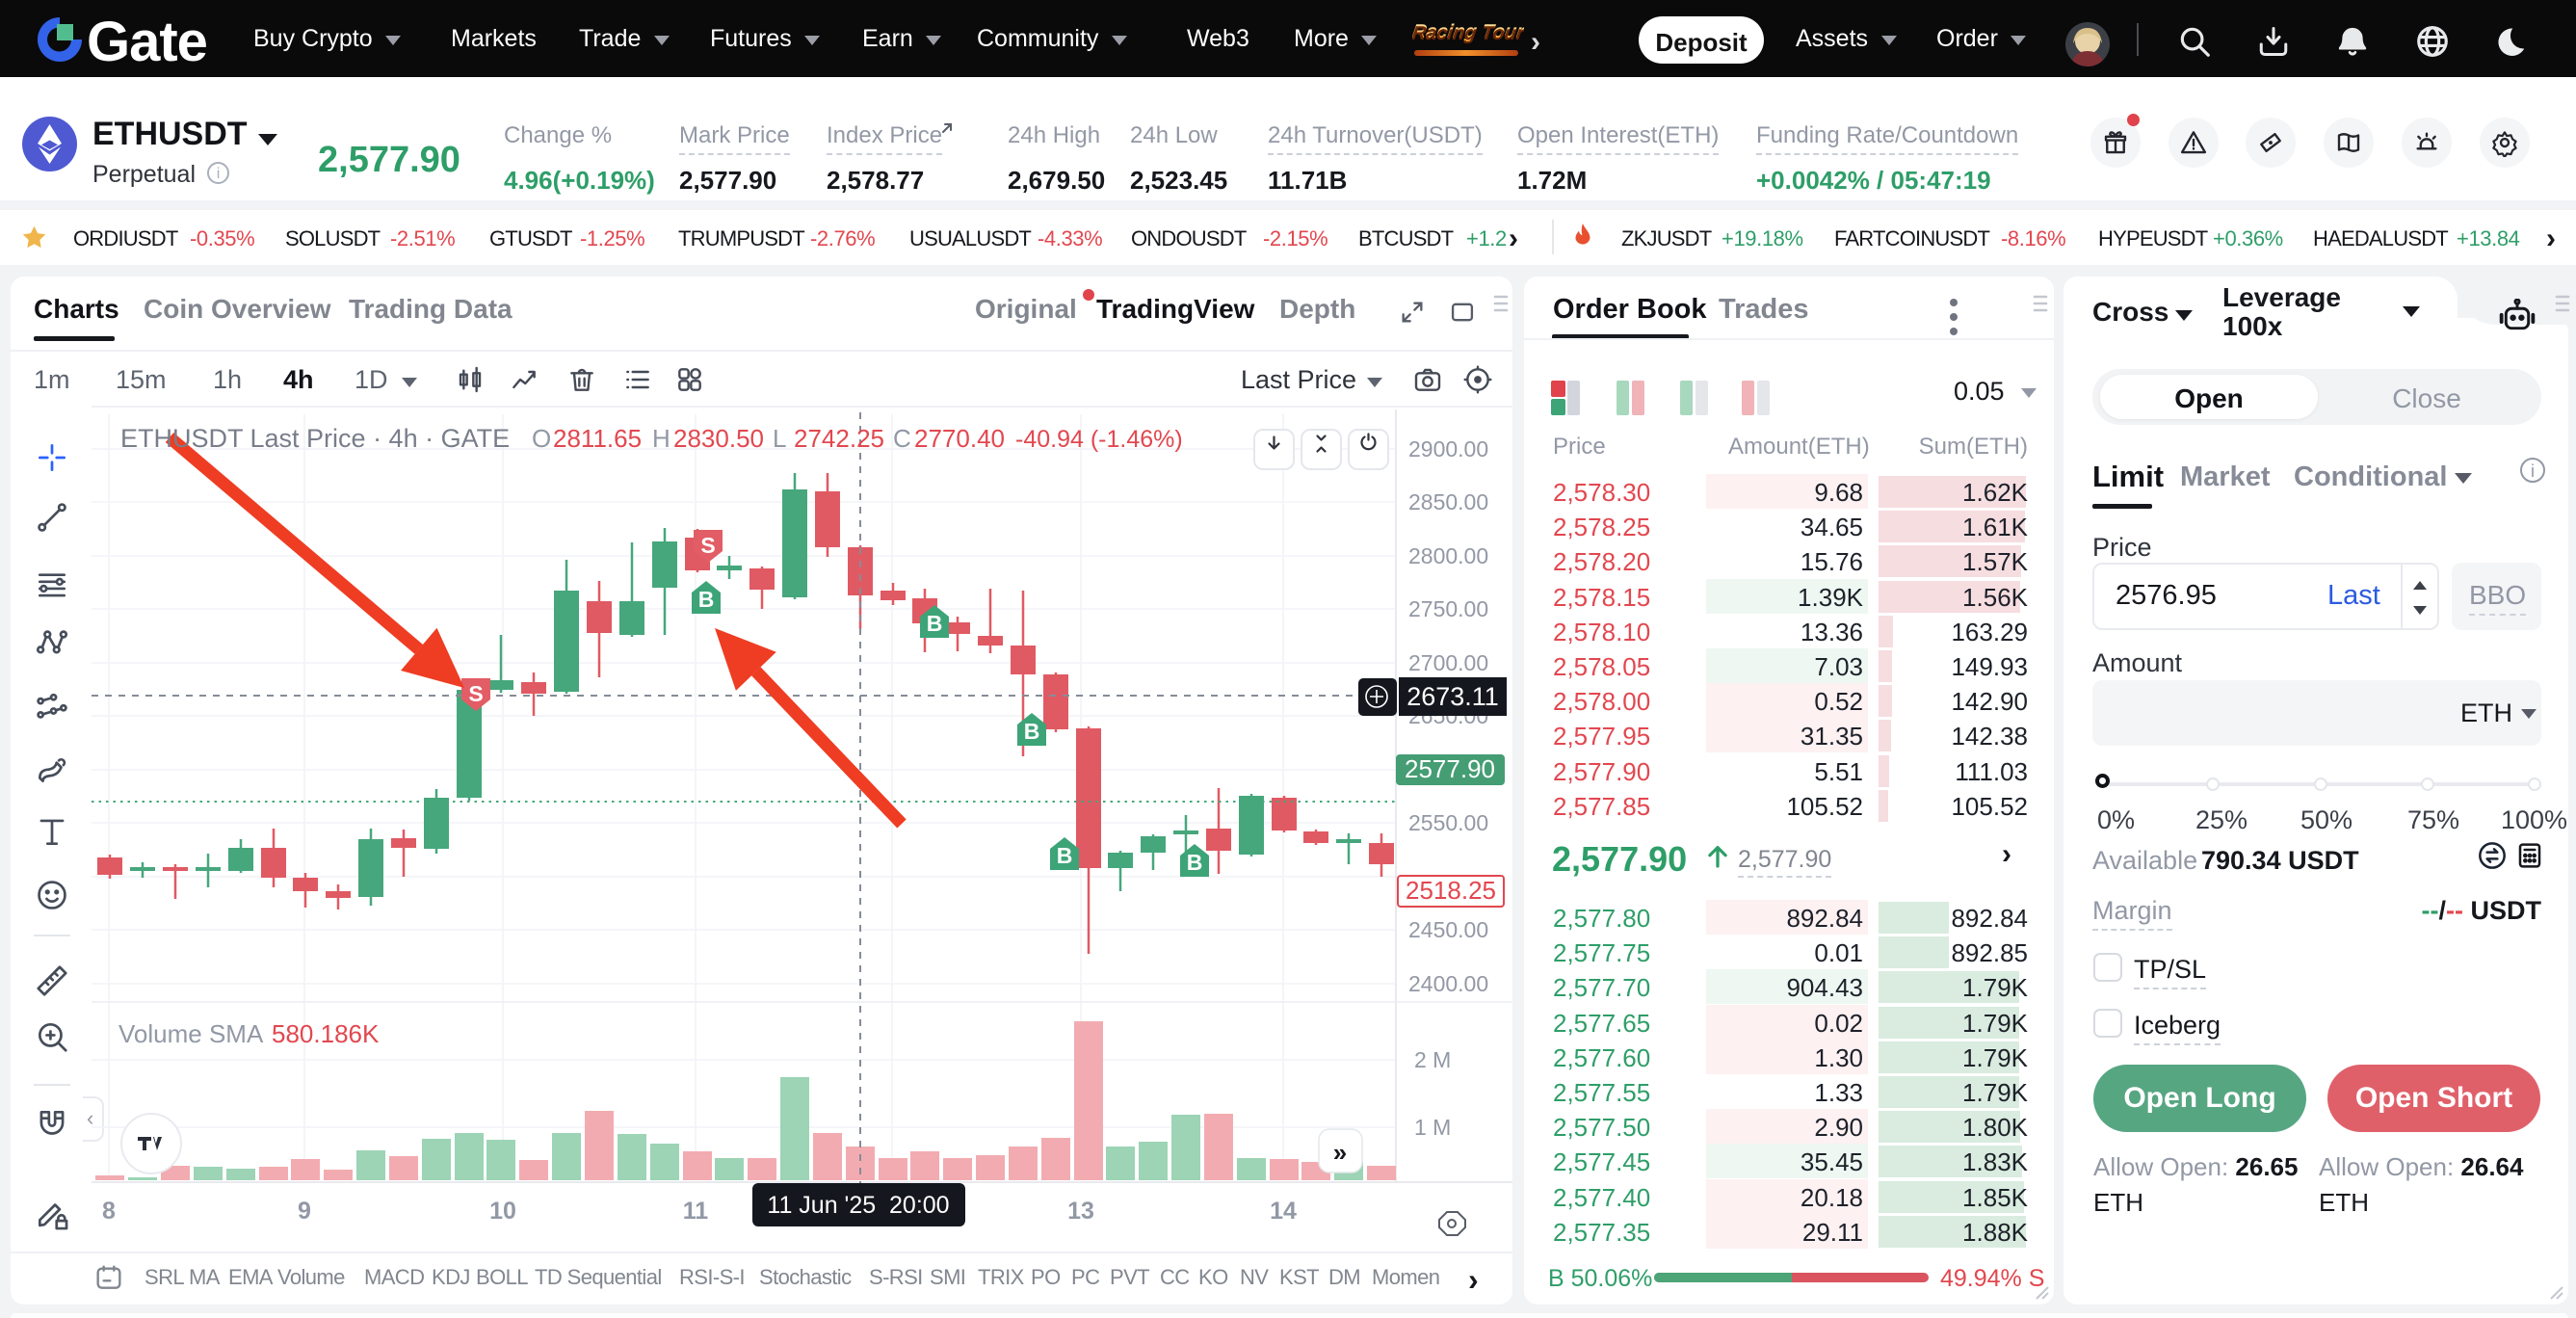  What do you see at coordinates (326, 1033) in the screenshot?
I see `svg-text: 580.186K` at bounding box center [326, 1033].